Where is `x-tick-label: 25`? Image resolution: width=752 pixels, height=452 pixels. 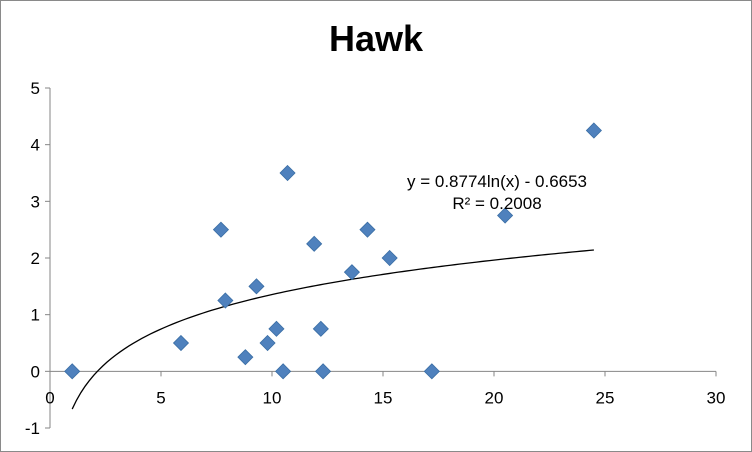
x-tick-label: 25 is located at coordinates (605, 397).